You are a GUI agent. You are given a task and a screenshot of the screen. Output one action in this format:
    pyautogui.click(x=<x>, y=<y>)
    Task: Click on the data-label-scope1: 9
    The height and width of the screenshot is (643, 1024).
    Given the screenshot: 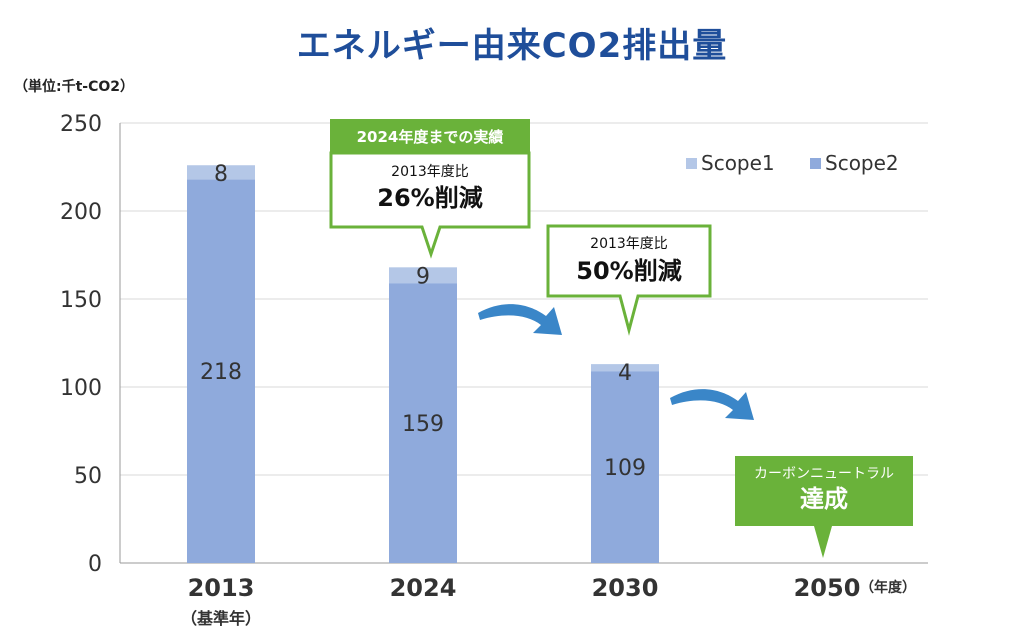 What is the action you would take?
    pyautogui.click(x=423, y=276)
    